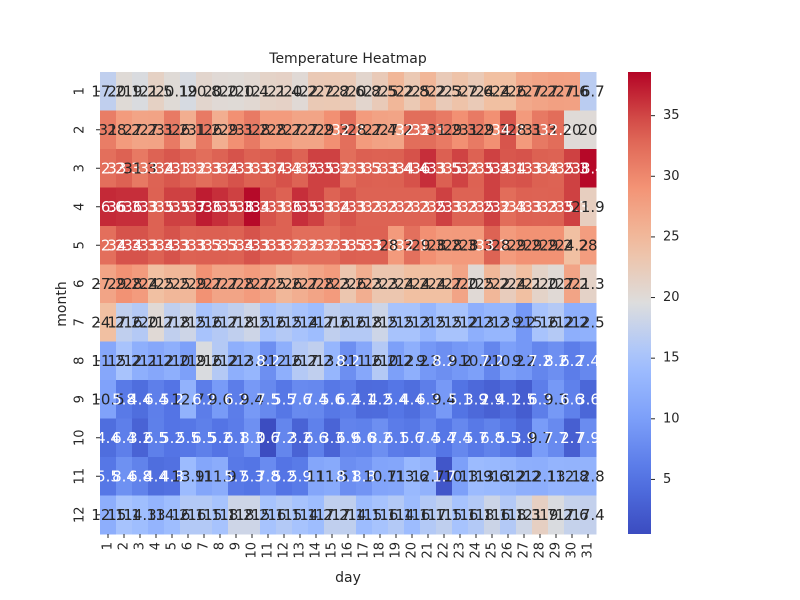 The width and height of the screenshot is (800, 600). What do you see at coordinates (187, 168) in the screenshot?
I see `cell-value-label: 33.3` at bounding box center [187, 168].